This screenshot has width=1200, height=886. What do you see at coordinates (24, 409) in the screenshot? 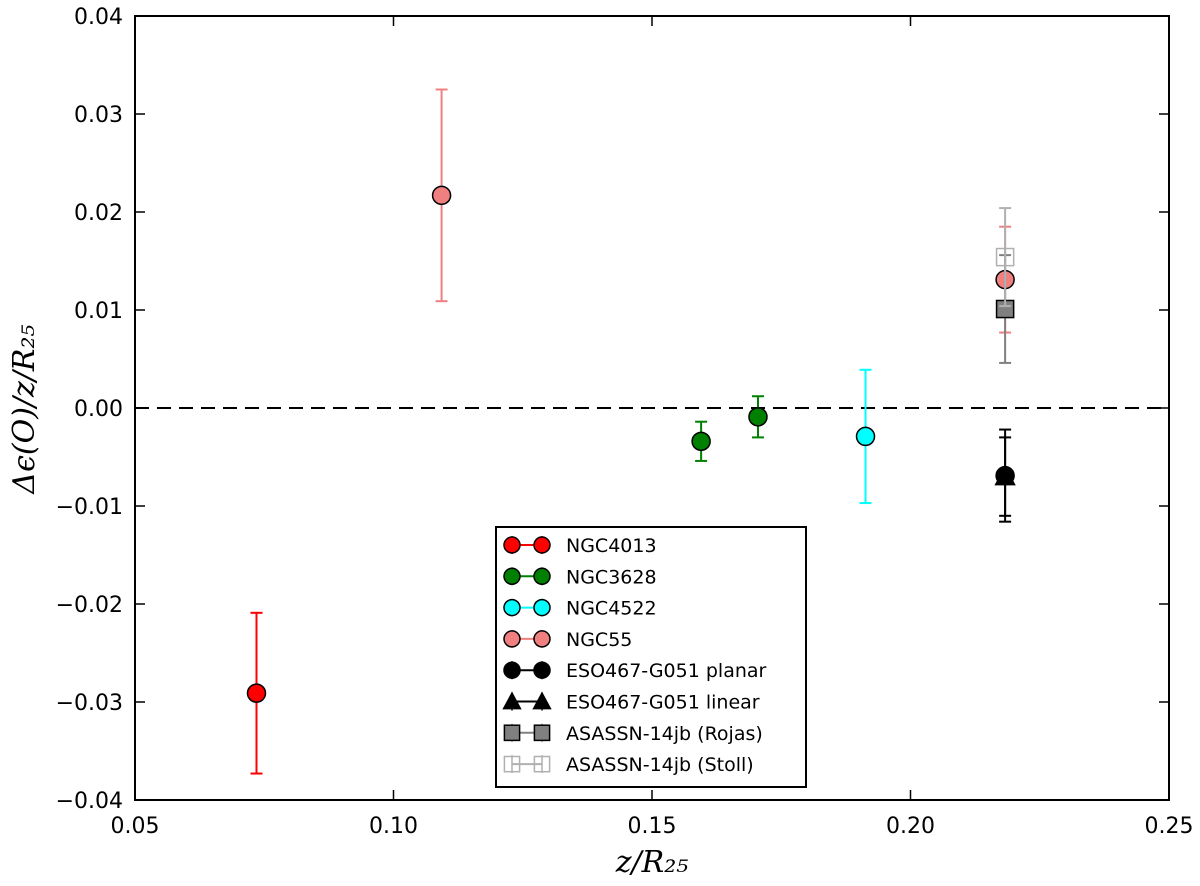
I see `y-axis-title: Δϵ(O)/z/R₂₅` at bounding box center [24, 409].